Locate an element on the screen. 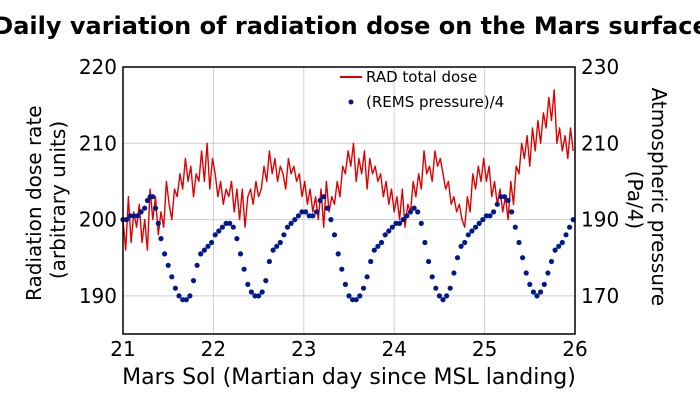 The image size is (700, 401). x-tick-label: 22 is located at coordinates (213, 349).